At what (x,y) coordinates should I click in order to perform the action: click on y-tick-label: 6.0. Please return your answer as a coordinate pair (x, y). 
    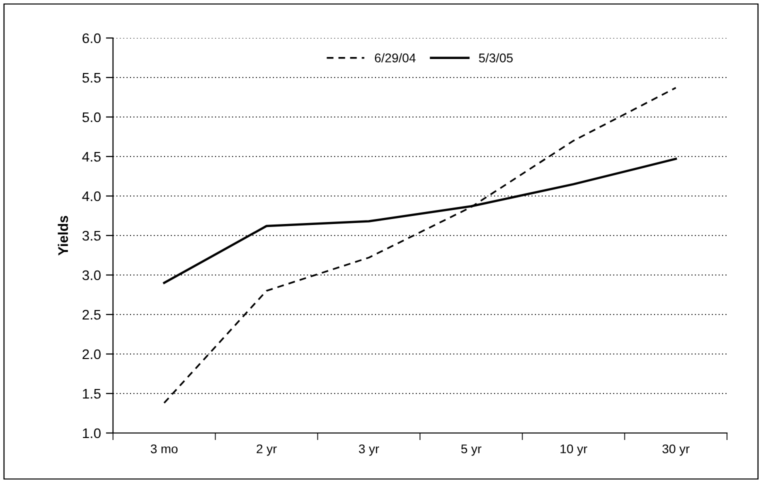
    Looking at the image, I should click on (91, 38).